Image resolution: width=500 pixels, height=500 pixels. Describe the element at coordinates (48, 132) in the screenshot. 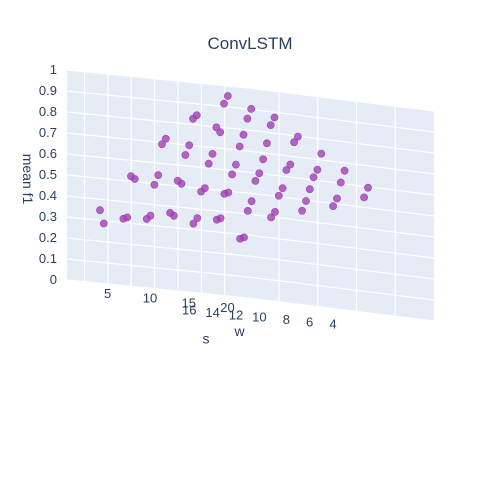

I see `z-tick-label: 0.7` at that location.